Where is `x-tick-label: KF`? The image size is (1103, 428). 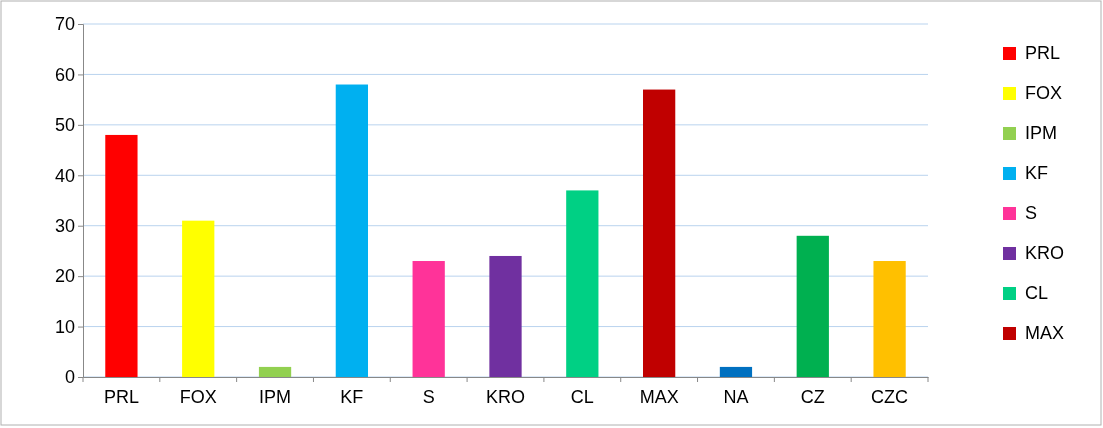 x-tick-label: KF is located at coordinates (352, 397).